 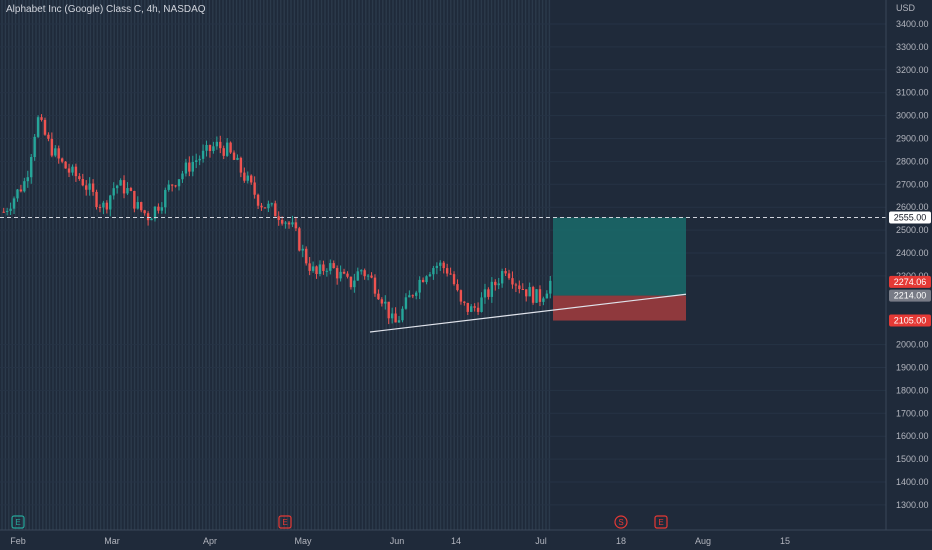 I want to click on price-tick-label: 2500.00, so click(x=912, y=230).